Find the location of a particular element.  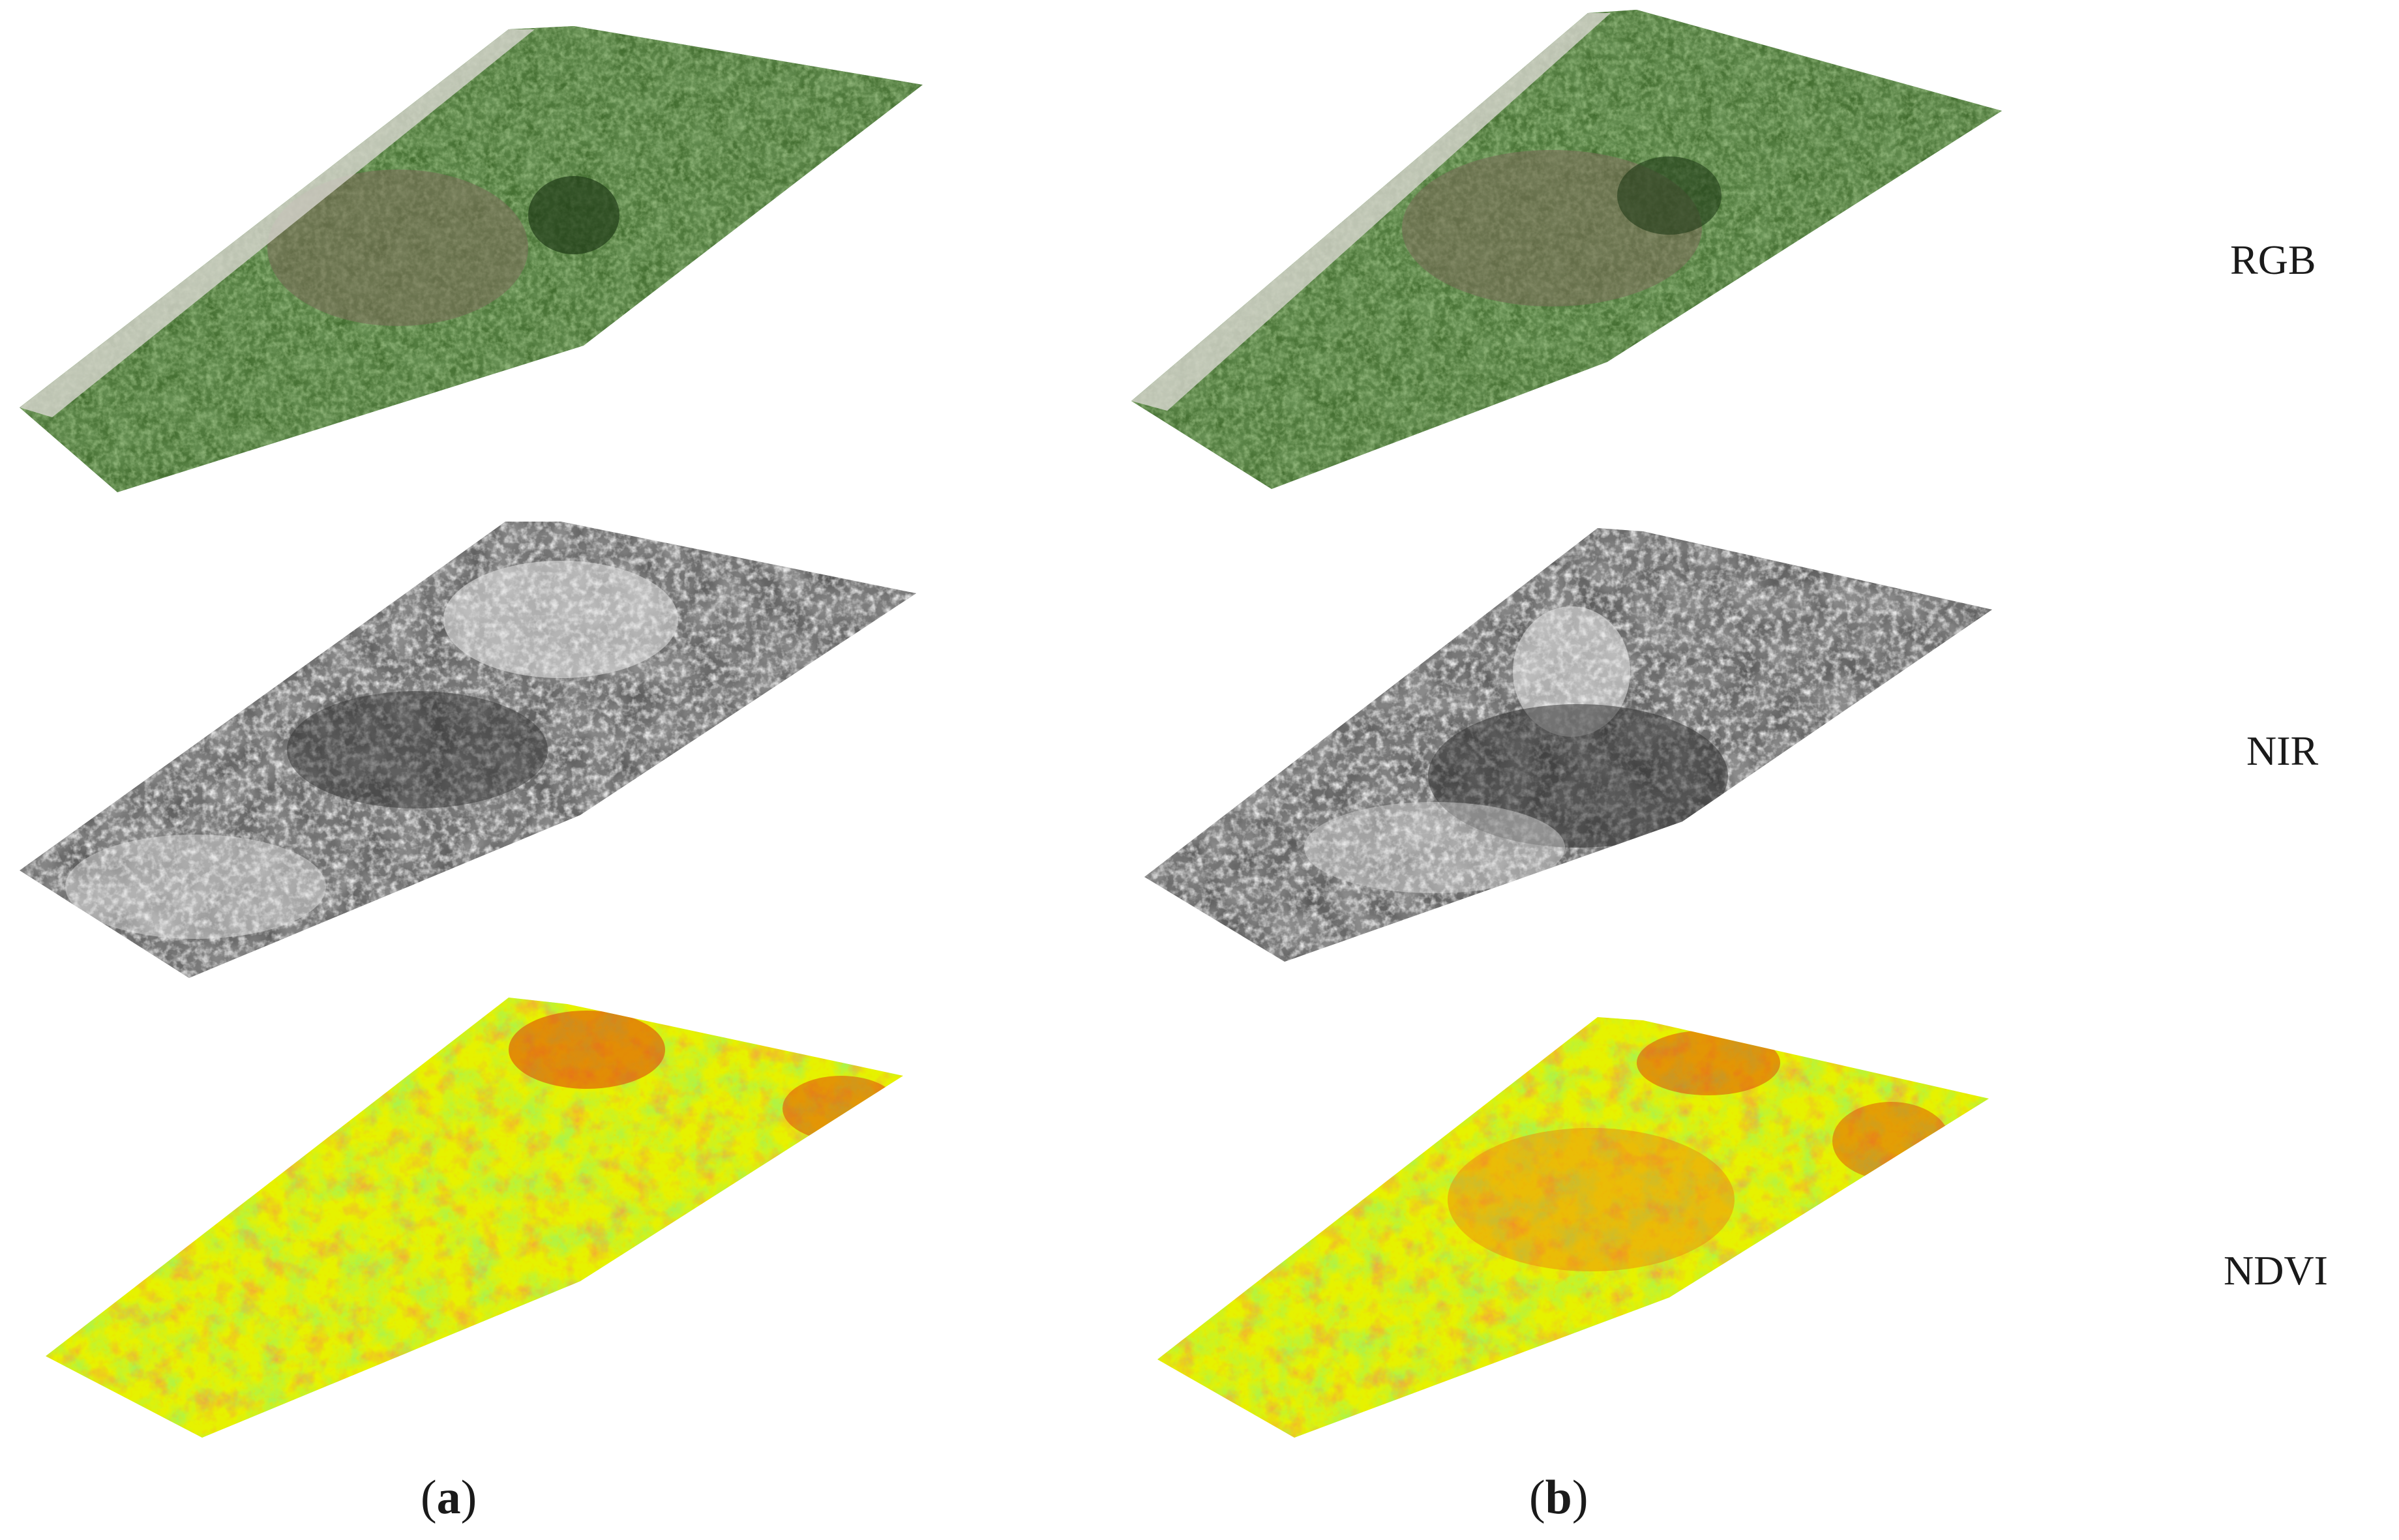

panel-label-b: (b) is located at coordinates (1558, 1498).